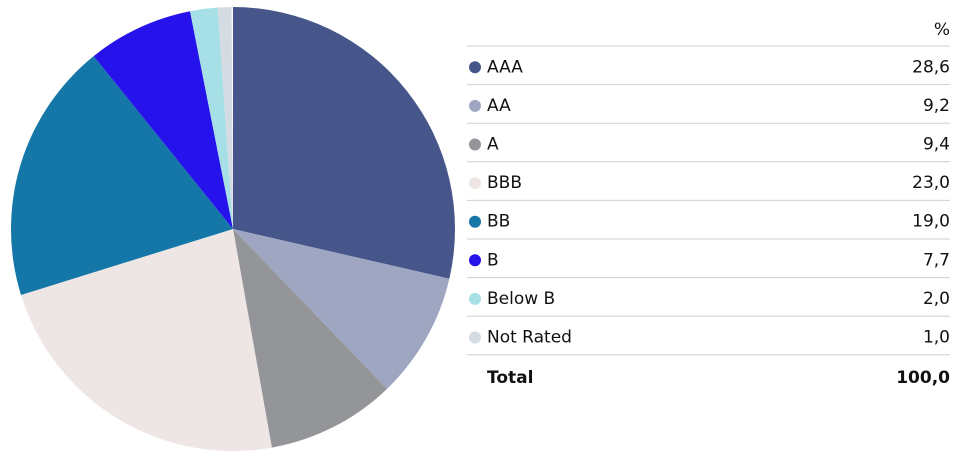 The image size is (953, 451). I want to click on value-label: 1,0, so click(936, 338).